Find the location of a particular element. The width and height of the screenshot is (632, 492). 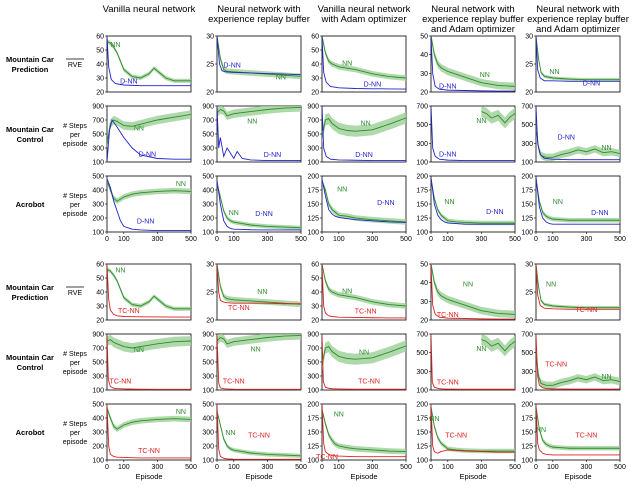

y-tick-label: 50 is located at coordinates (100, 279).